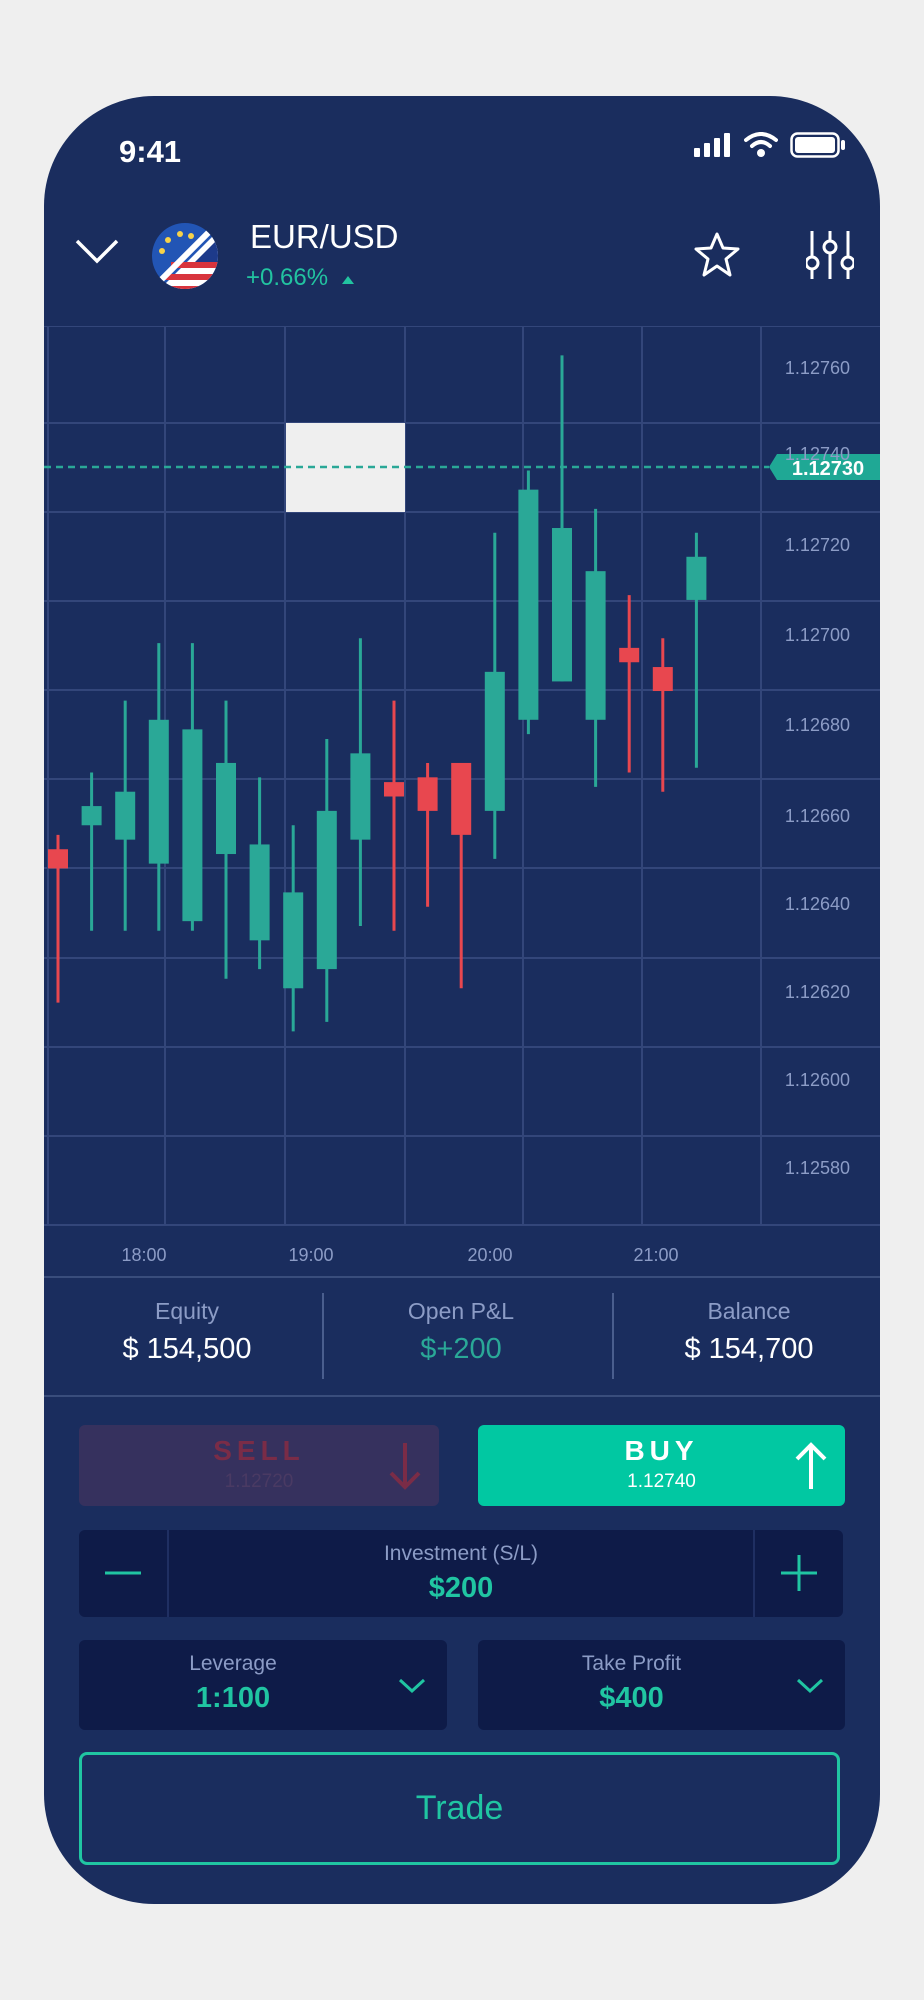  I want to click on current-price-tag, so click(824, 467).